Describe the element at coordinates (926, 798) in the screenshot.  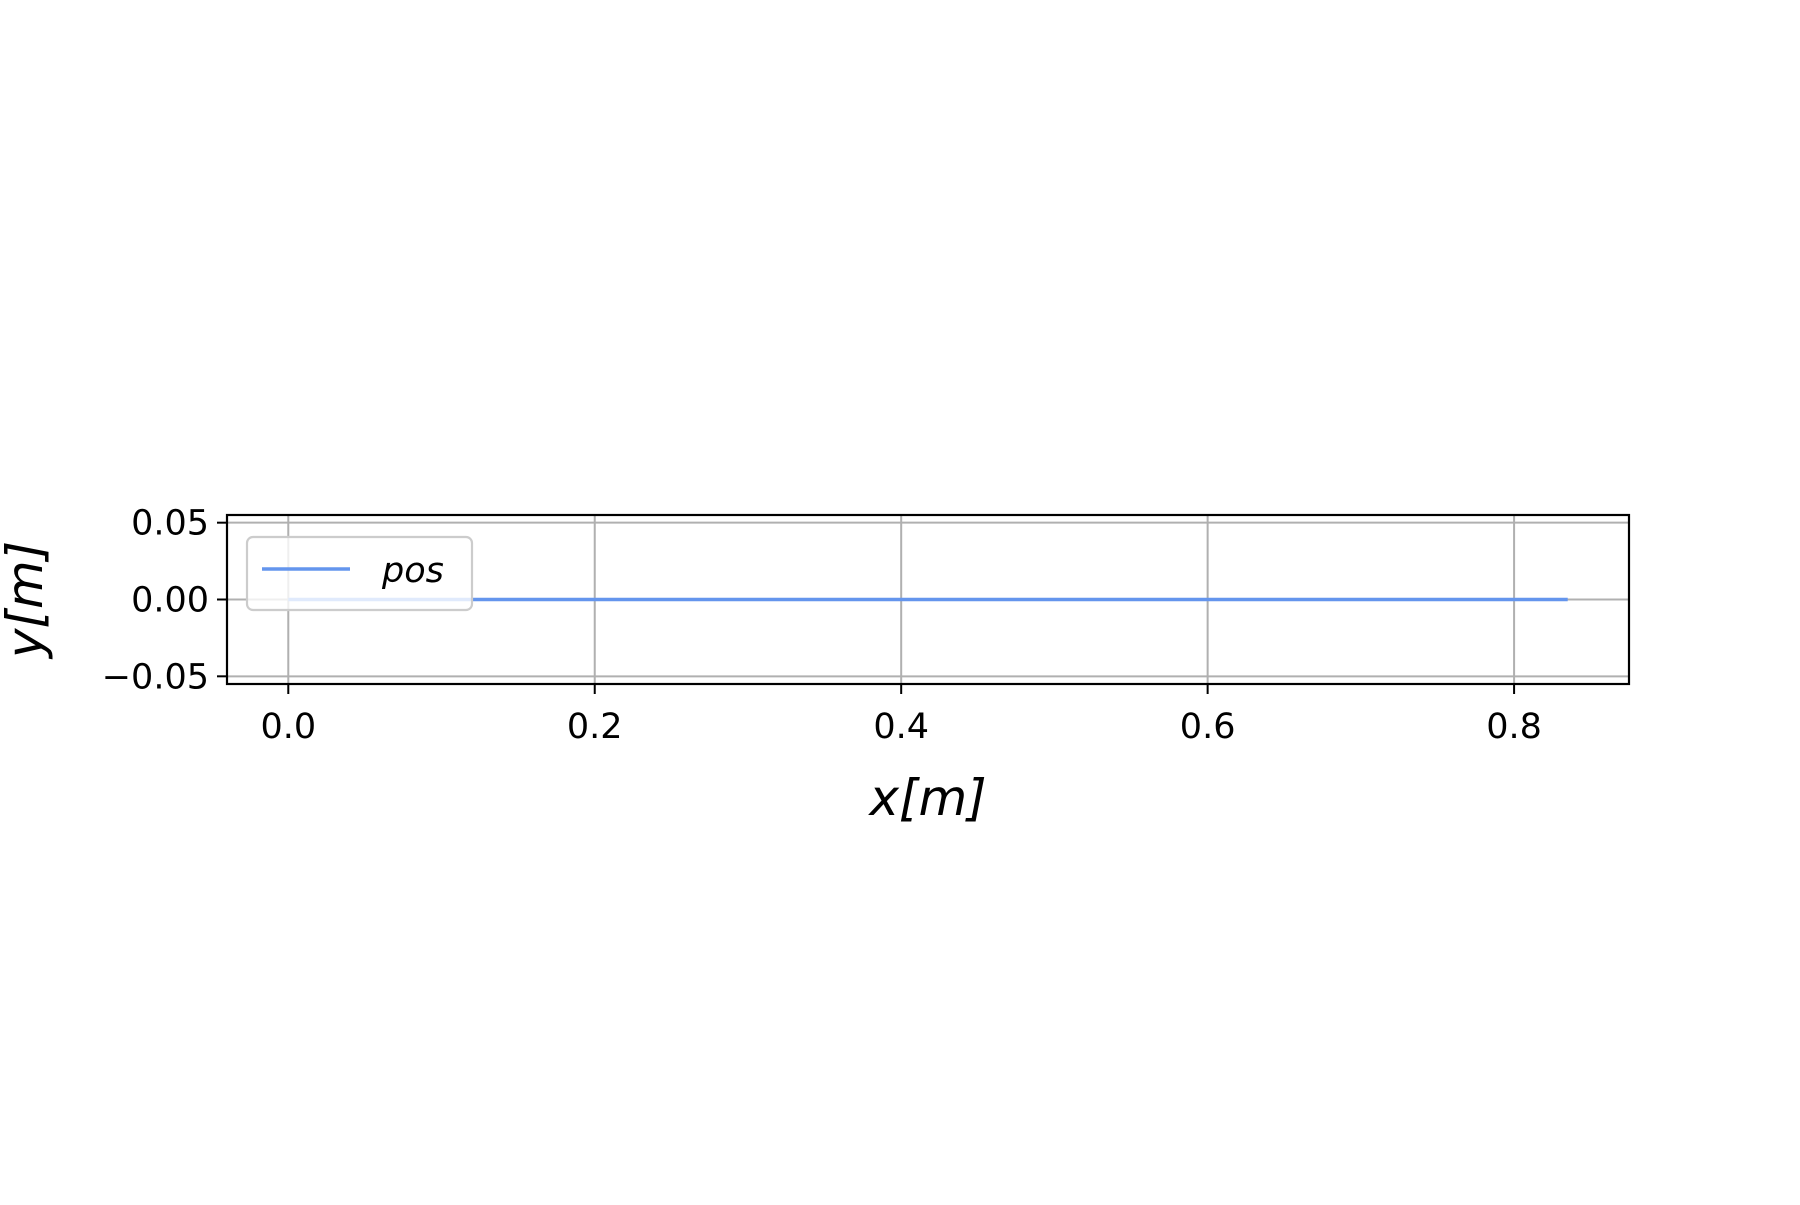
I see `x-axis-label: x[m]` at that location.